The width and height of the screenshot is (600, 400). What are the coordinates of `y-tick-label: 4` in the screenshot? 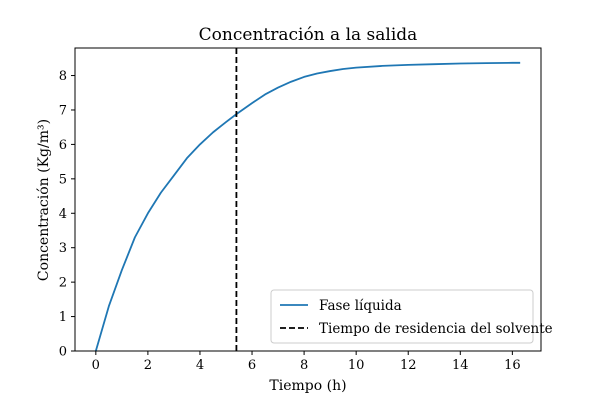 It's located at (63, 214).